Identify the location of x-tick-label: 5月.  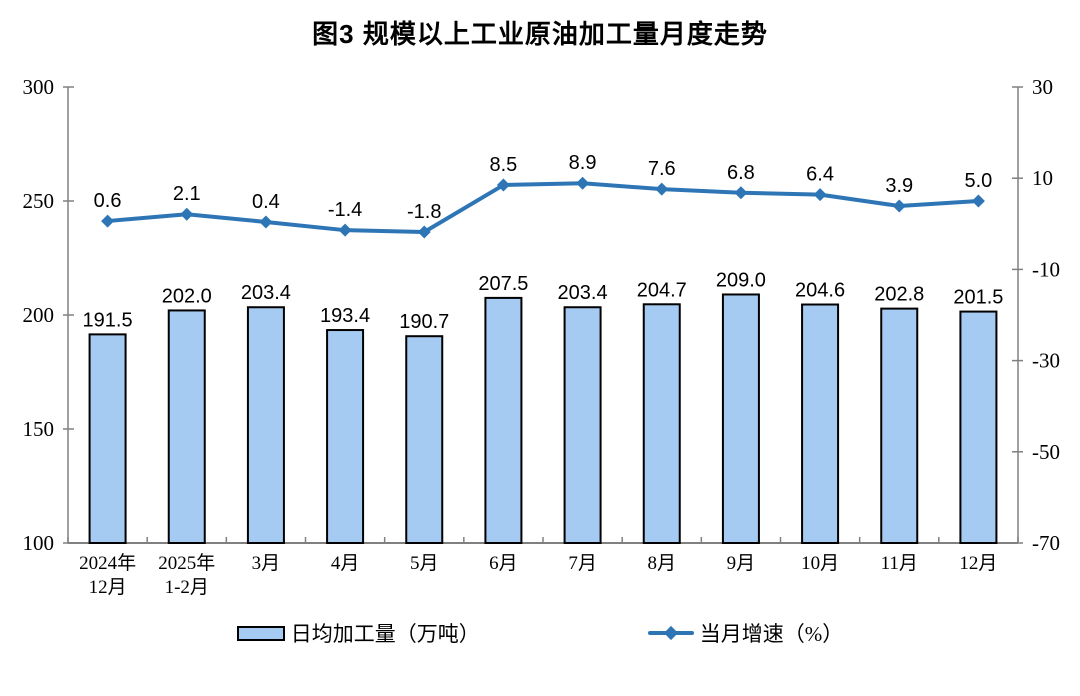
(424, 563).